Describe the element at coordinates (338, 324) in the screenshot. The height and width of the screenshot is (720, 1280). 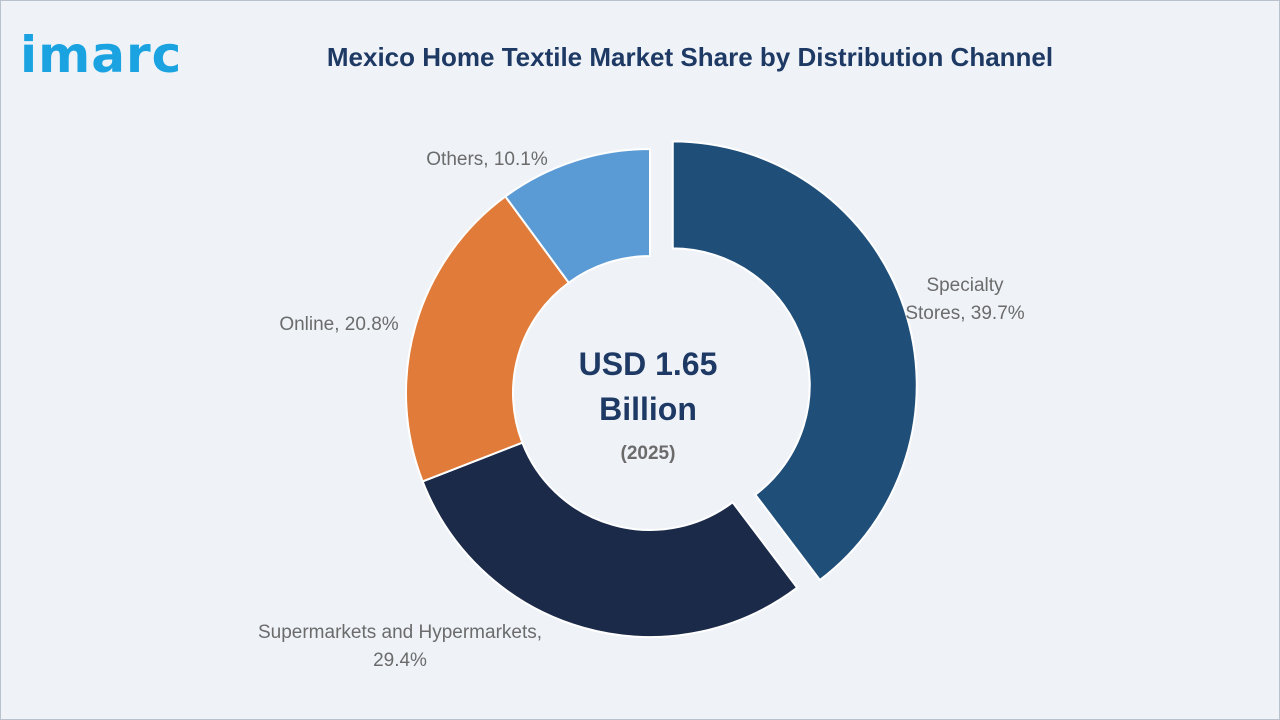
I see `slice-label: Online, 20.8%` at that location.